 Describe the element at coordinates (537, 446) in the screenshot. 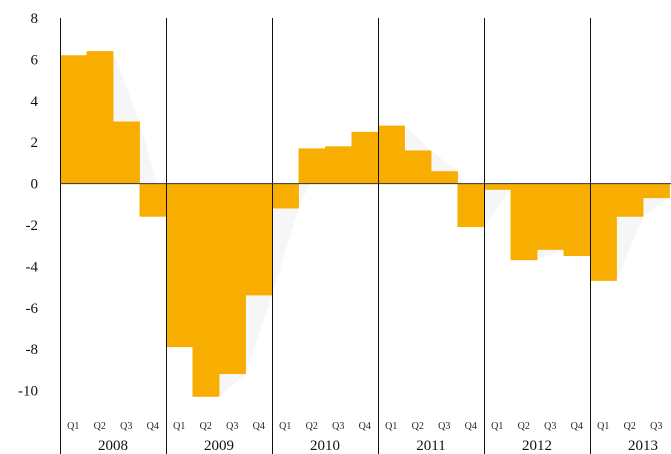

I see `year-label-2012: 2012` at that location.